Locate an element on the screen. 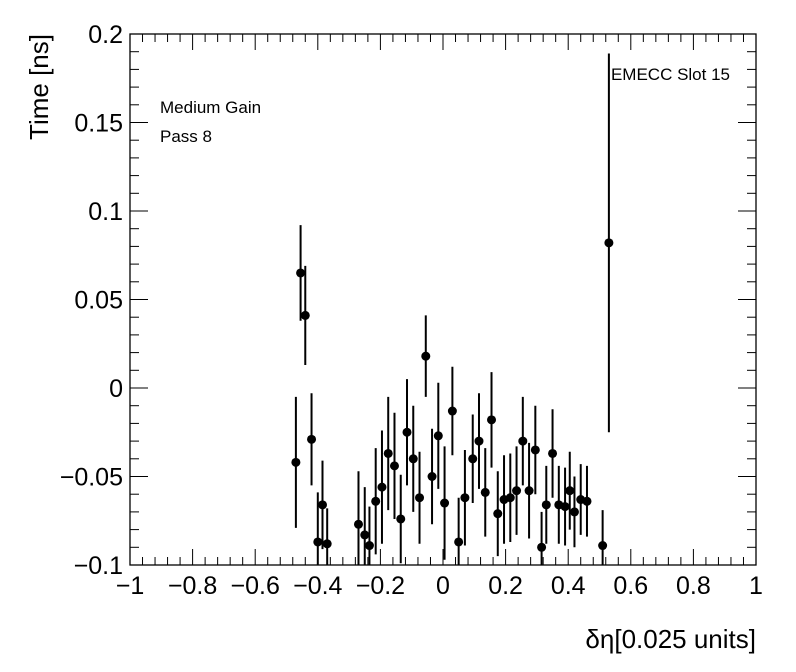 The width and height of the screenshot is (796, 672). x-tick-label: 1 is located at coordinates (756, 586).